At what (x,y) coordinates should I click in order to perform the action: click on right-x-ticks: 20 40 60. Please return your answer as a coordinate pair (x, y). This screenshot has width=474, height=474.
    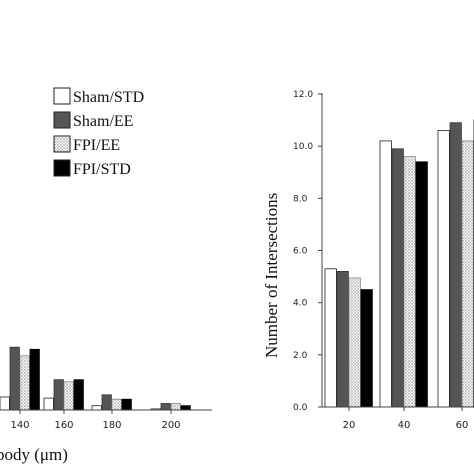
    Looking at the image, I should click on (406, 419).